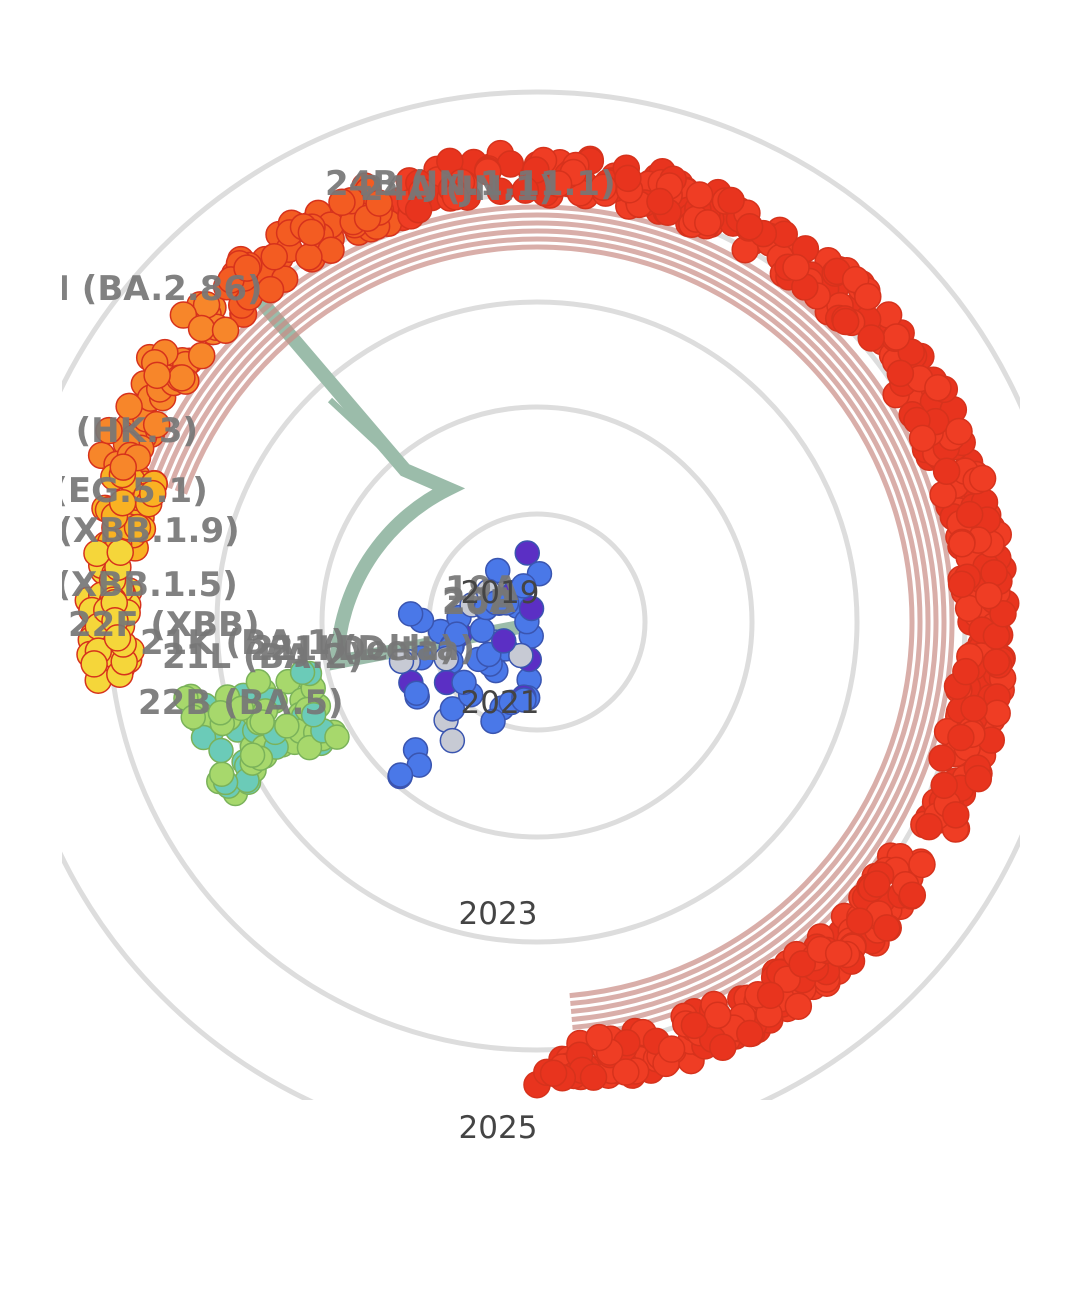 Image resolution: width=1080 pixels, height=1297 pixels. I want to click on clade-label: 24A (JN.1), so click(457, 189).